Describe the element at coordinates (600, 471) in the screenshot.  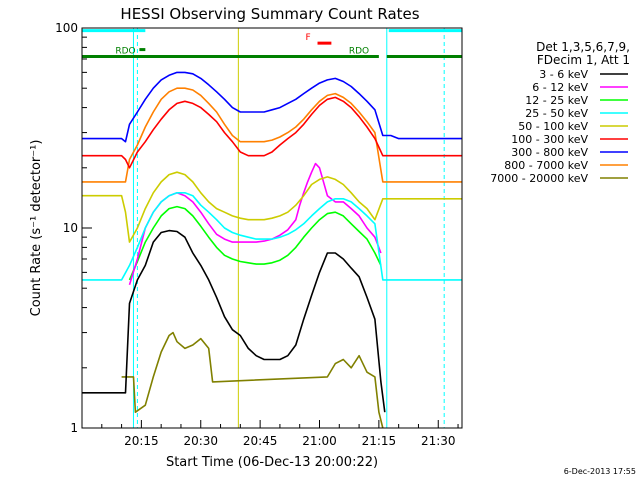
I see `footer-timestamp: 6-Dec-2013 17:55` at that location.